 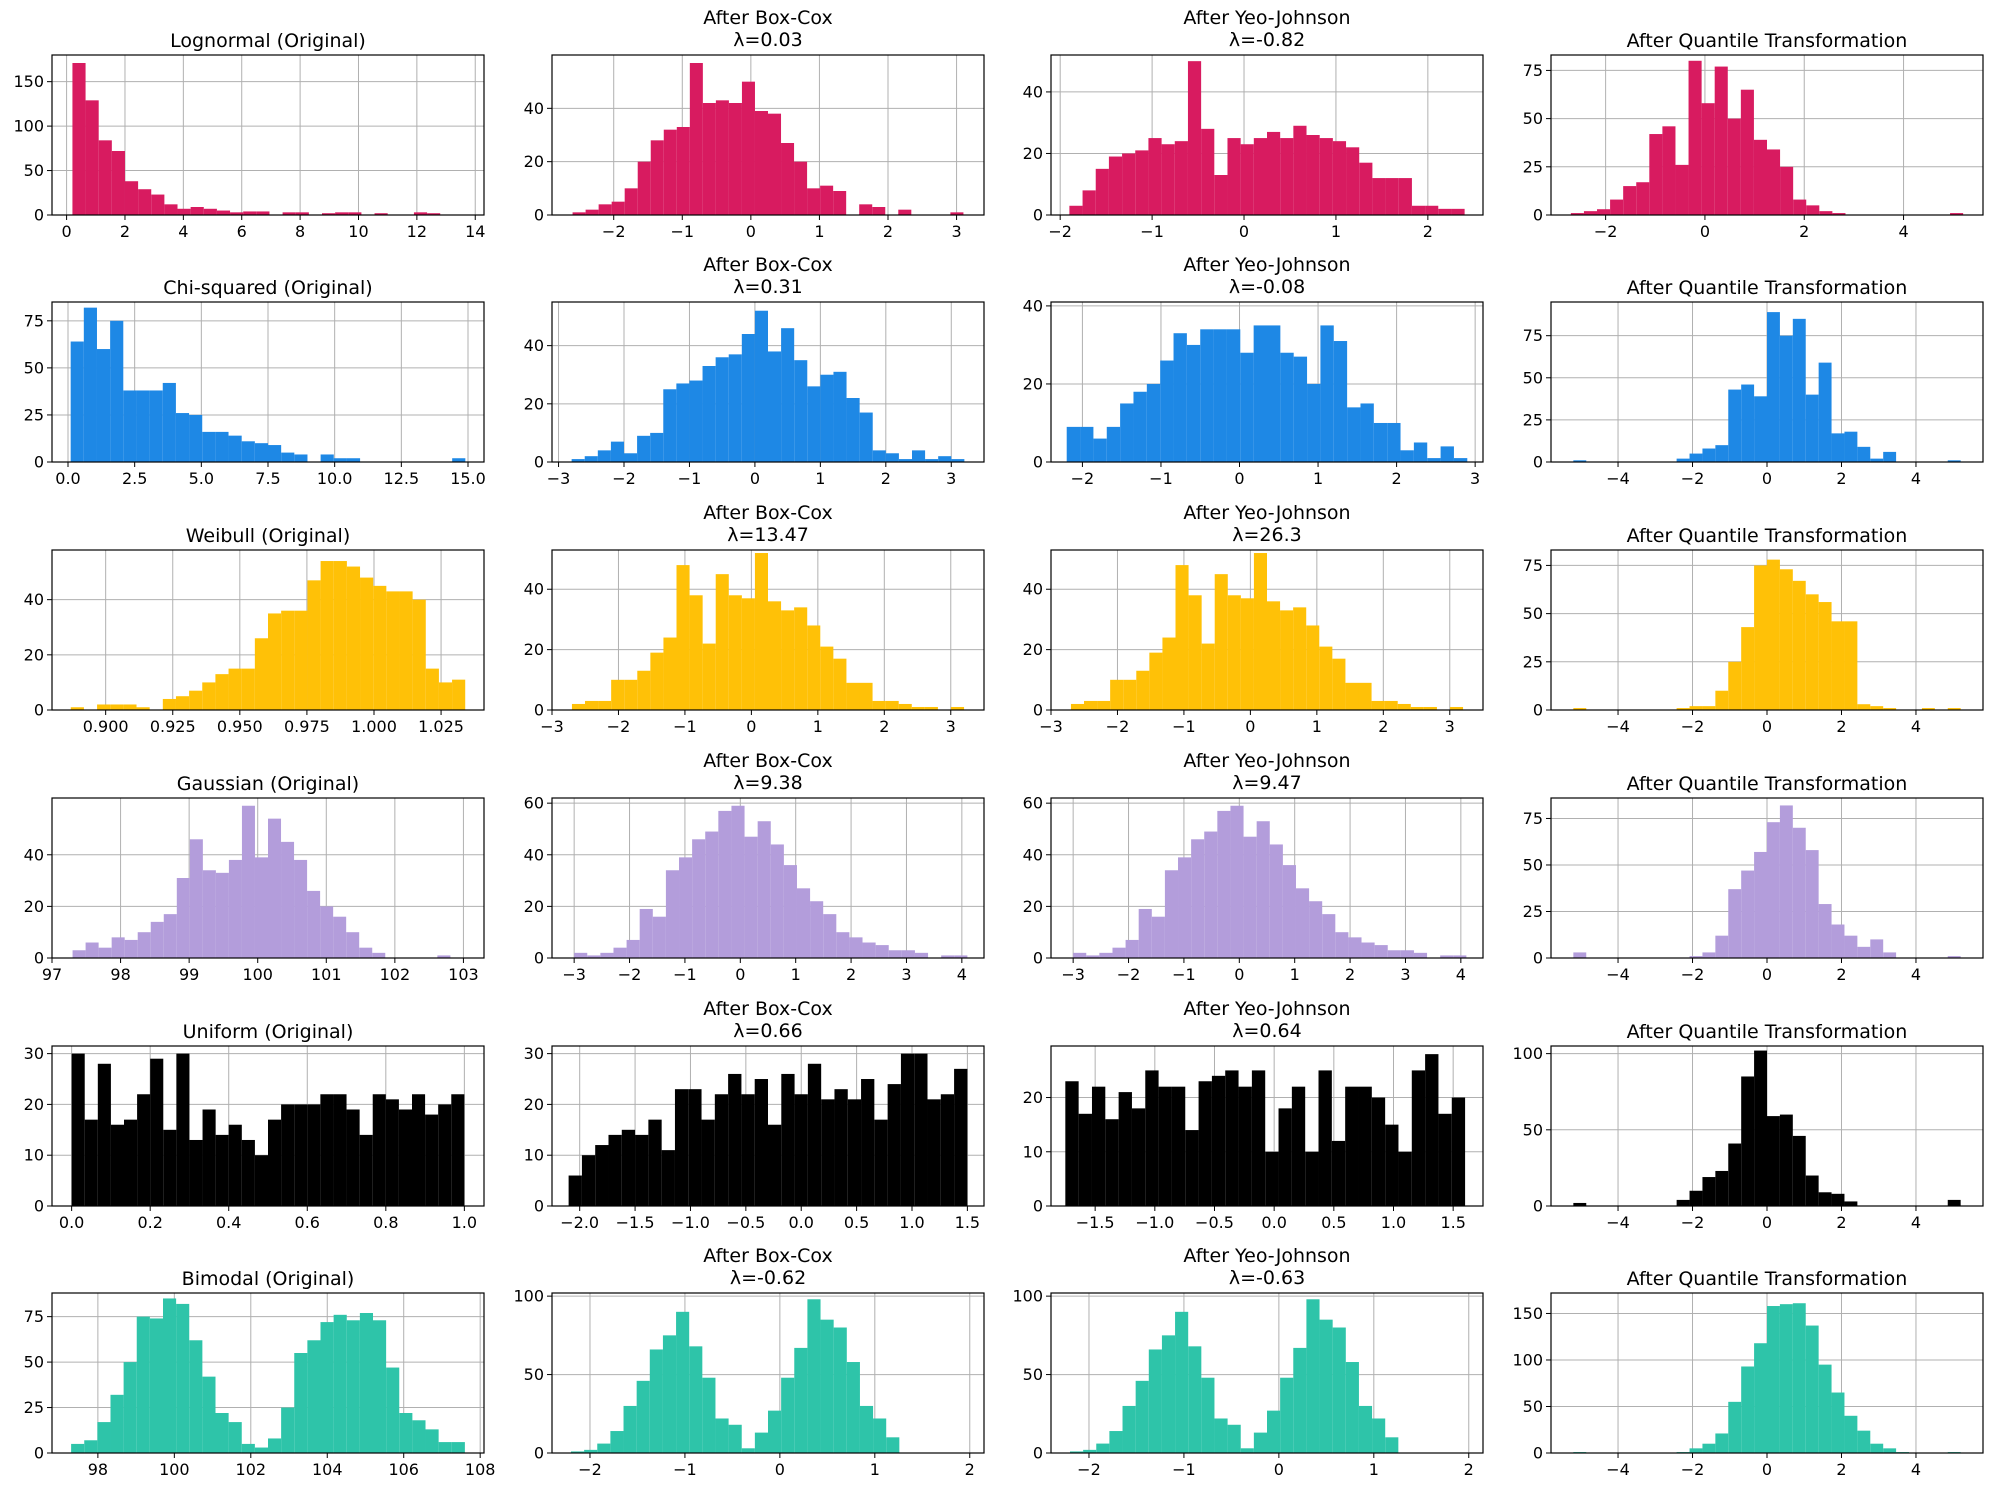 What do you see at coordinates (1239, 478) in the screenshot?
I see `x-tick-label: 0` at bounding box center [1239, 478].